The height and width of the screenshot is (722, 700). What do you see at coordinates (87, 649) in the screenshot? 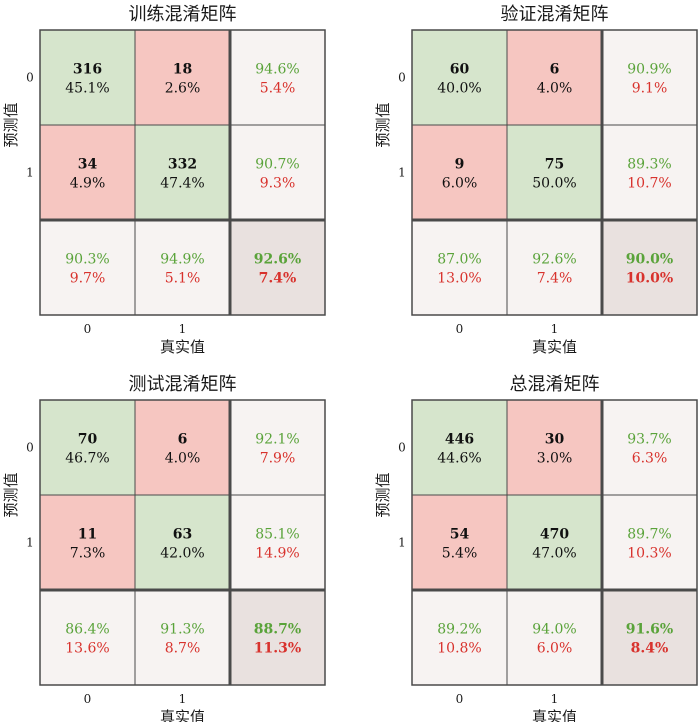
I see `column-error-label: 13.6%` at bounding box center [87, 649].